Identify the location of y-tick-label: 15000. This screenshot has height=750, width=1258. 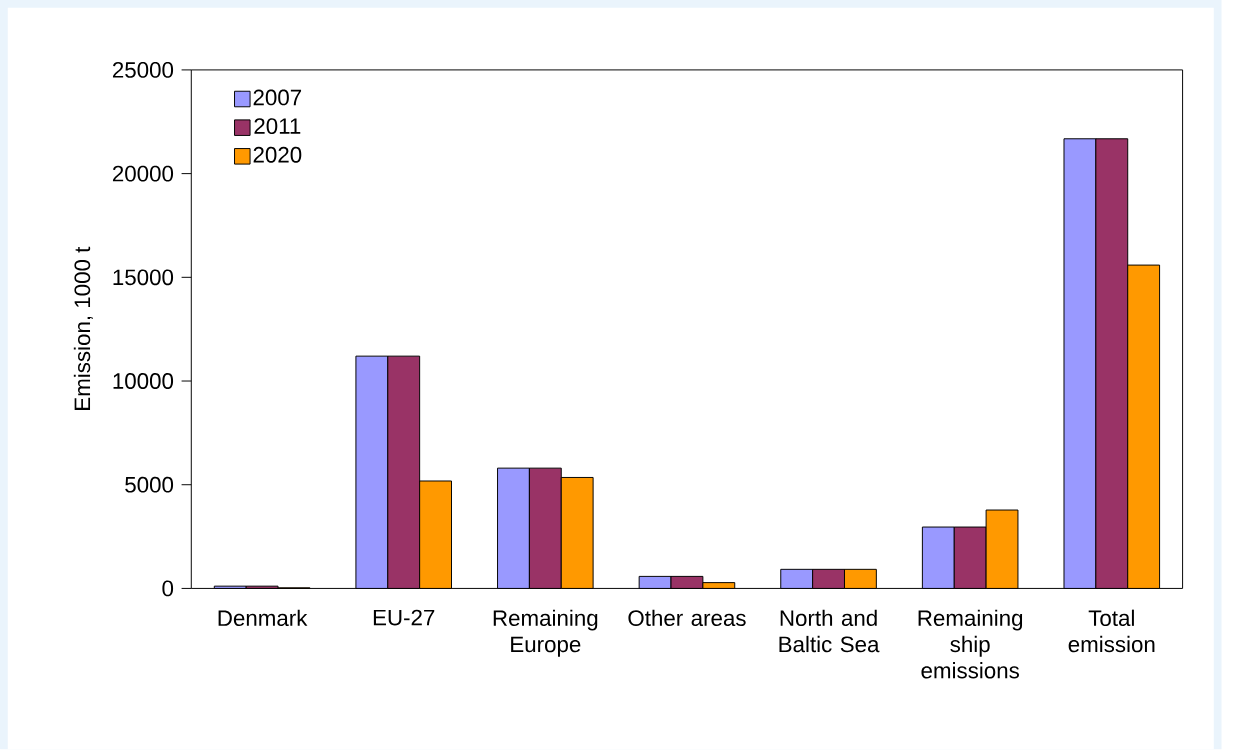
(143, 277).